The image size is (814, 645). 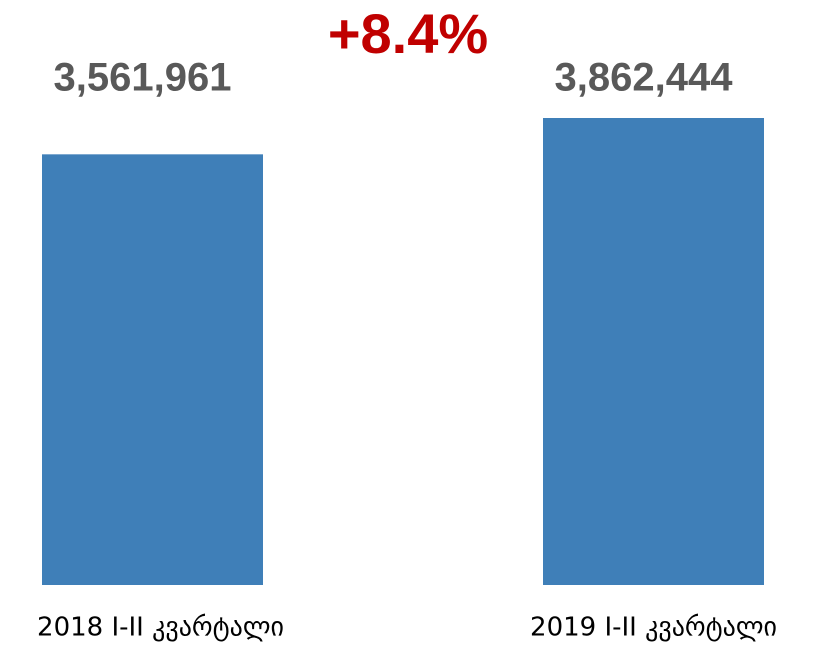 What do you see at coordinates (143, 78) in the screenshot?
I see `value-label: 3,561,961` at bounding box center [143, 78].